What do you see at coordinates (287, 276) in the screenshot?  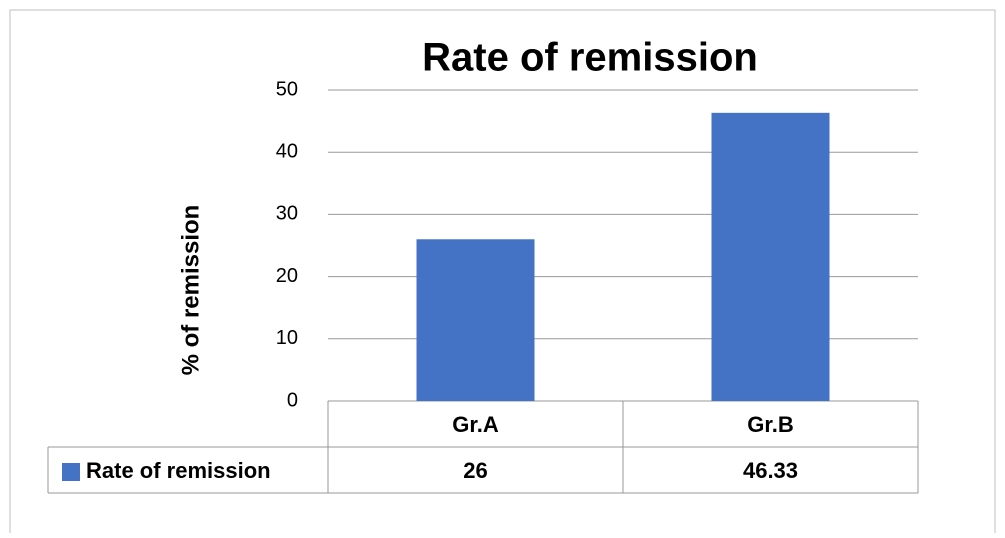 I see `y-tick-label: 20` at bounding box center [287, 276].